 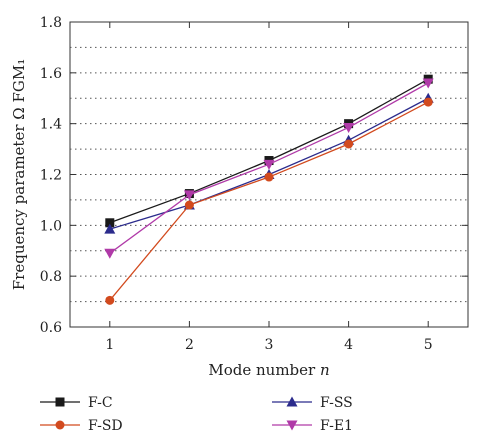 What do you see at coordinates (336, 426) in the screenshot?
I see `legend-label: F-E1` at bounding box center [336, 426].